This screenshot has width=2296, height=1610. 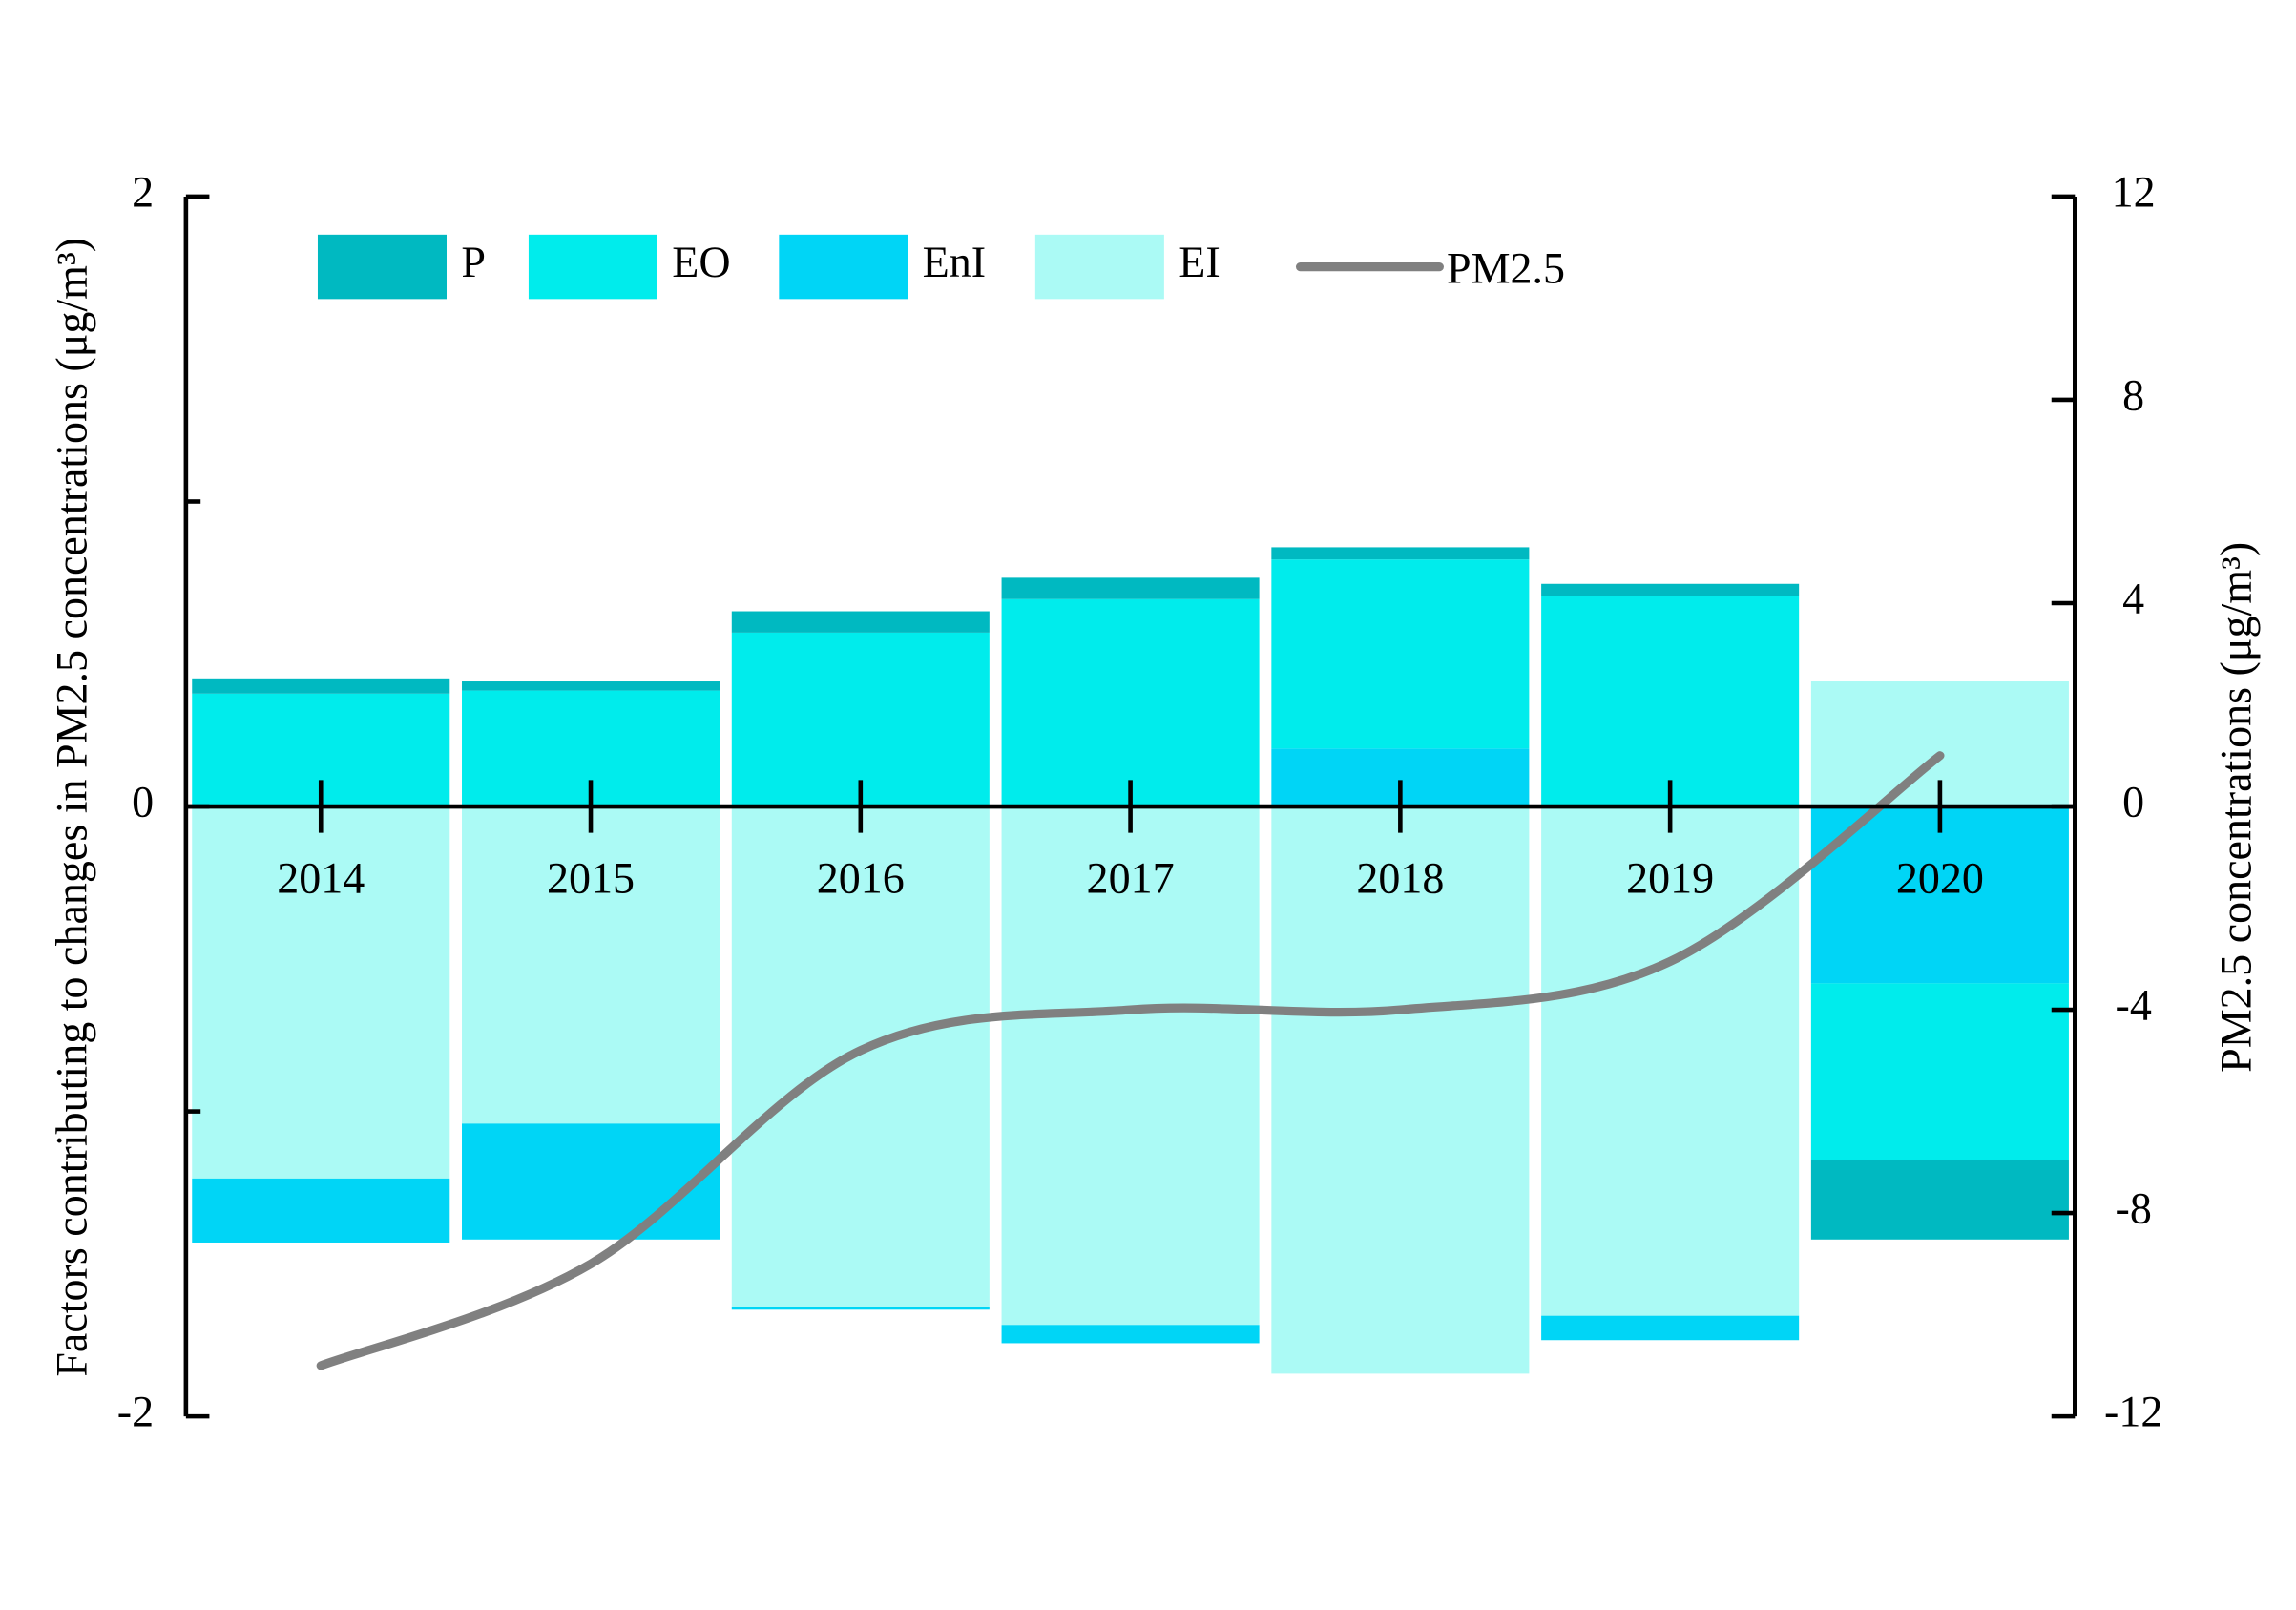 What do you see at coordinates (143, 802) in the screenshot?
I see `y-tick-label: 0` at bounding box center [143, 802].